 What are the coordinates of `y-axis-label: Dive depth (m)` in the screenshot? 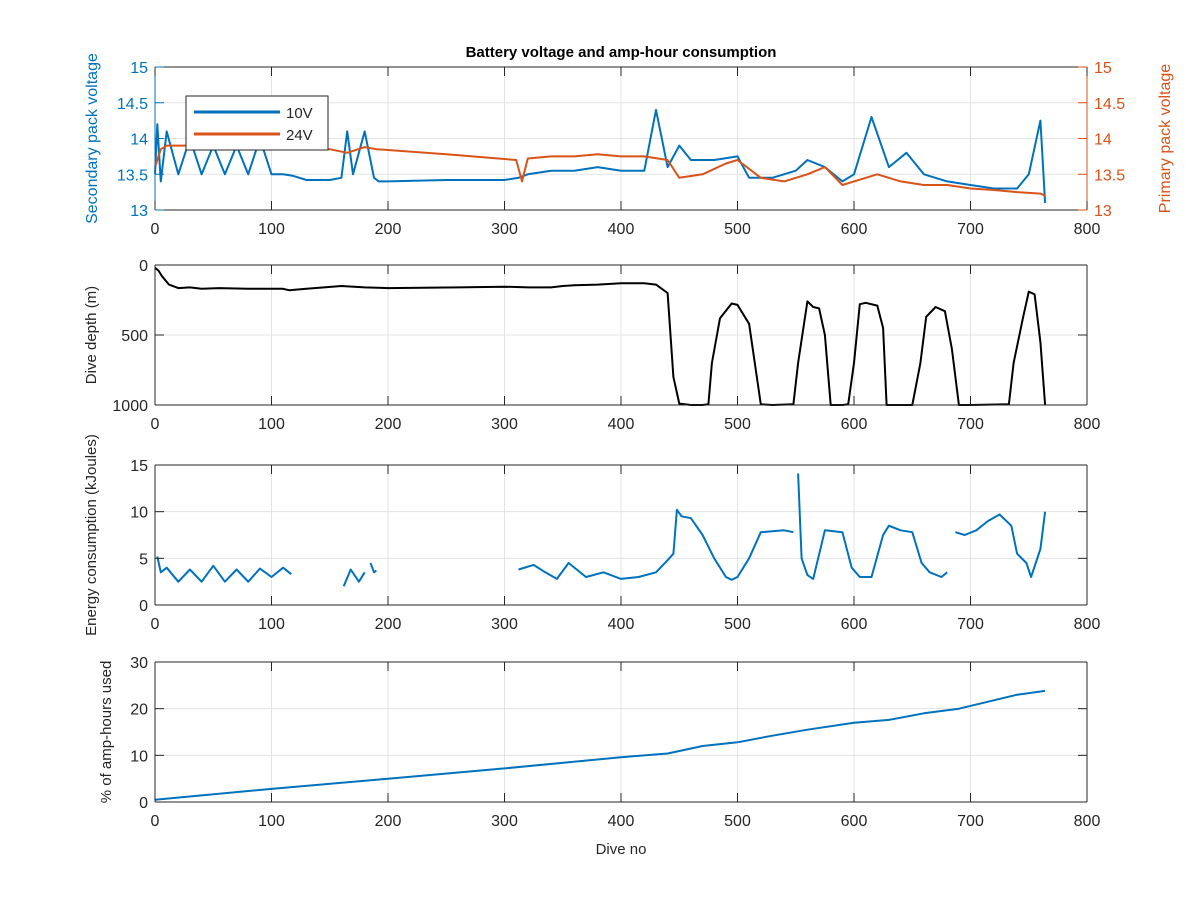 It's located at (91, 335).